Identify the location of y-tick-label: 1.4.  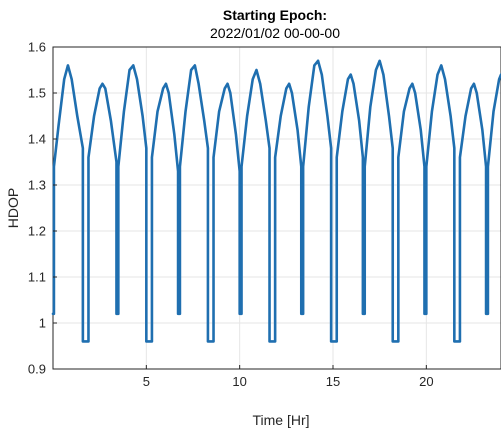
(37, 139).